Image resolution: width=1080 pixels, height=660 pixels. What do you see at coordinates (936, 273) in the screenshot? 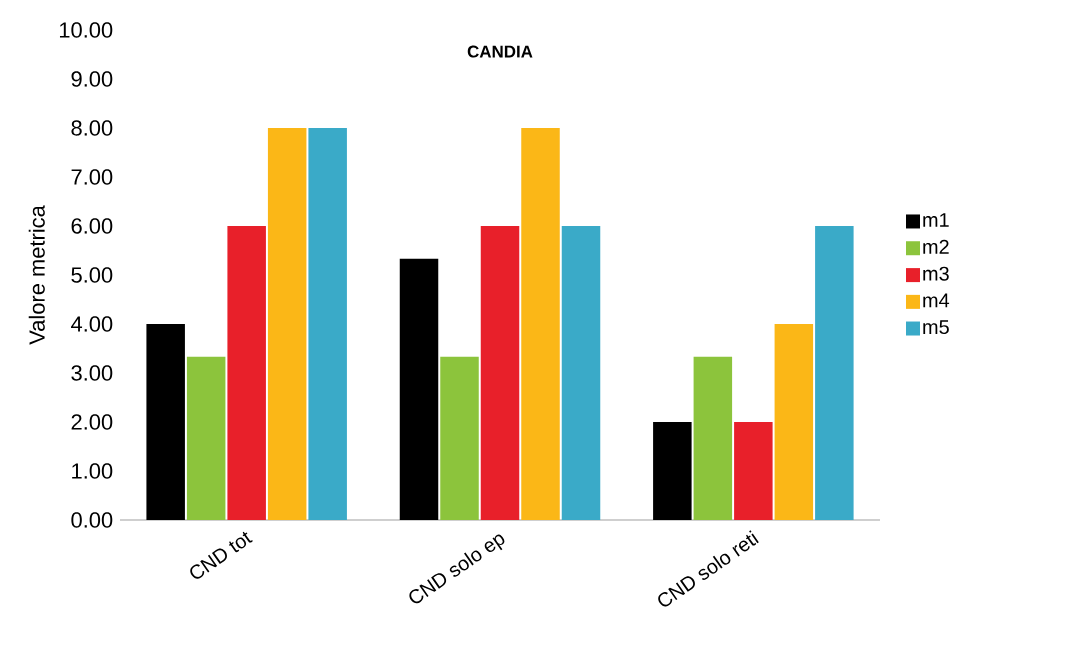
I see `legend-label: m3` at bounding box center [936, 273].